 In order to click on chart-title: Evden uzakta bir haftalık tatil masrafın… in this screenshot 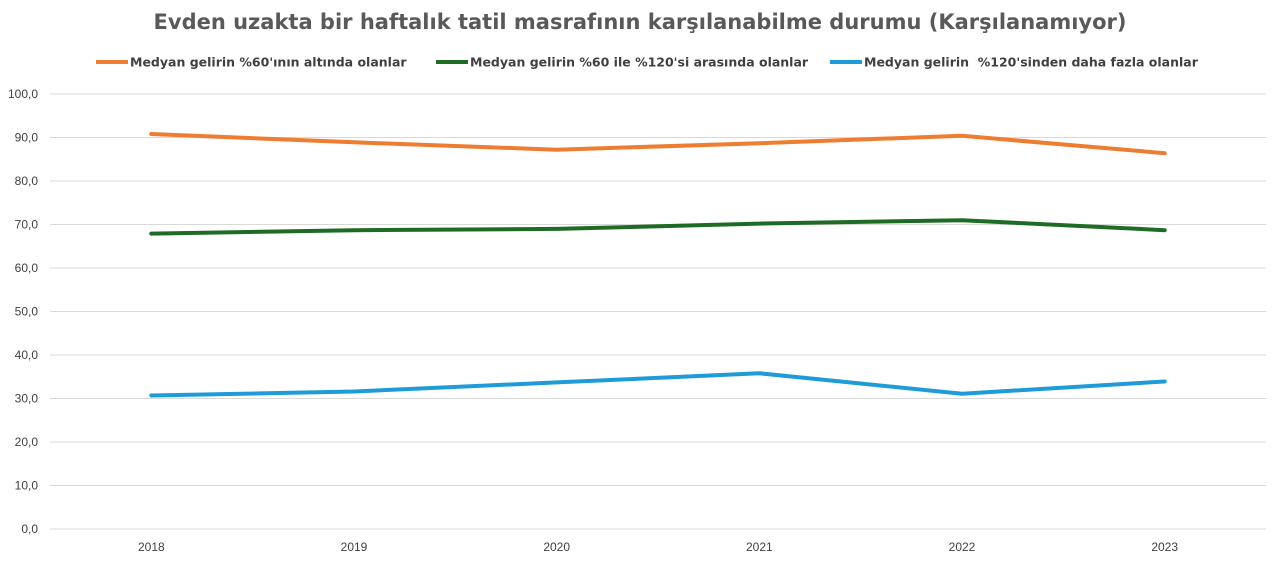, I will do `click(640, 22)`.